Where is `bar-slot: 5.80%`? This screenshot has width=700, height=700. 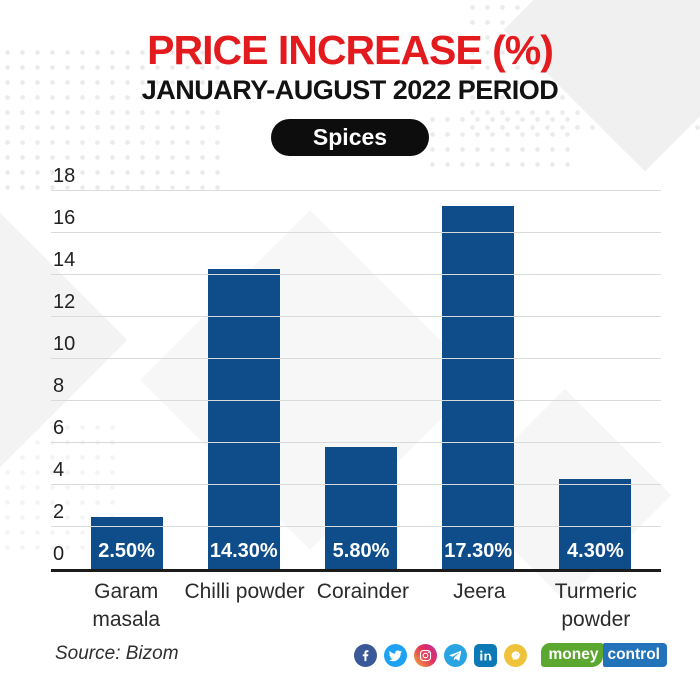 bar-slot: 5.80% is located at coordinates (360, 380).